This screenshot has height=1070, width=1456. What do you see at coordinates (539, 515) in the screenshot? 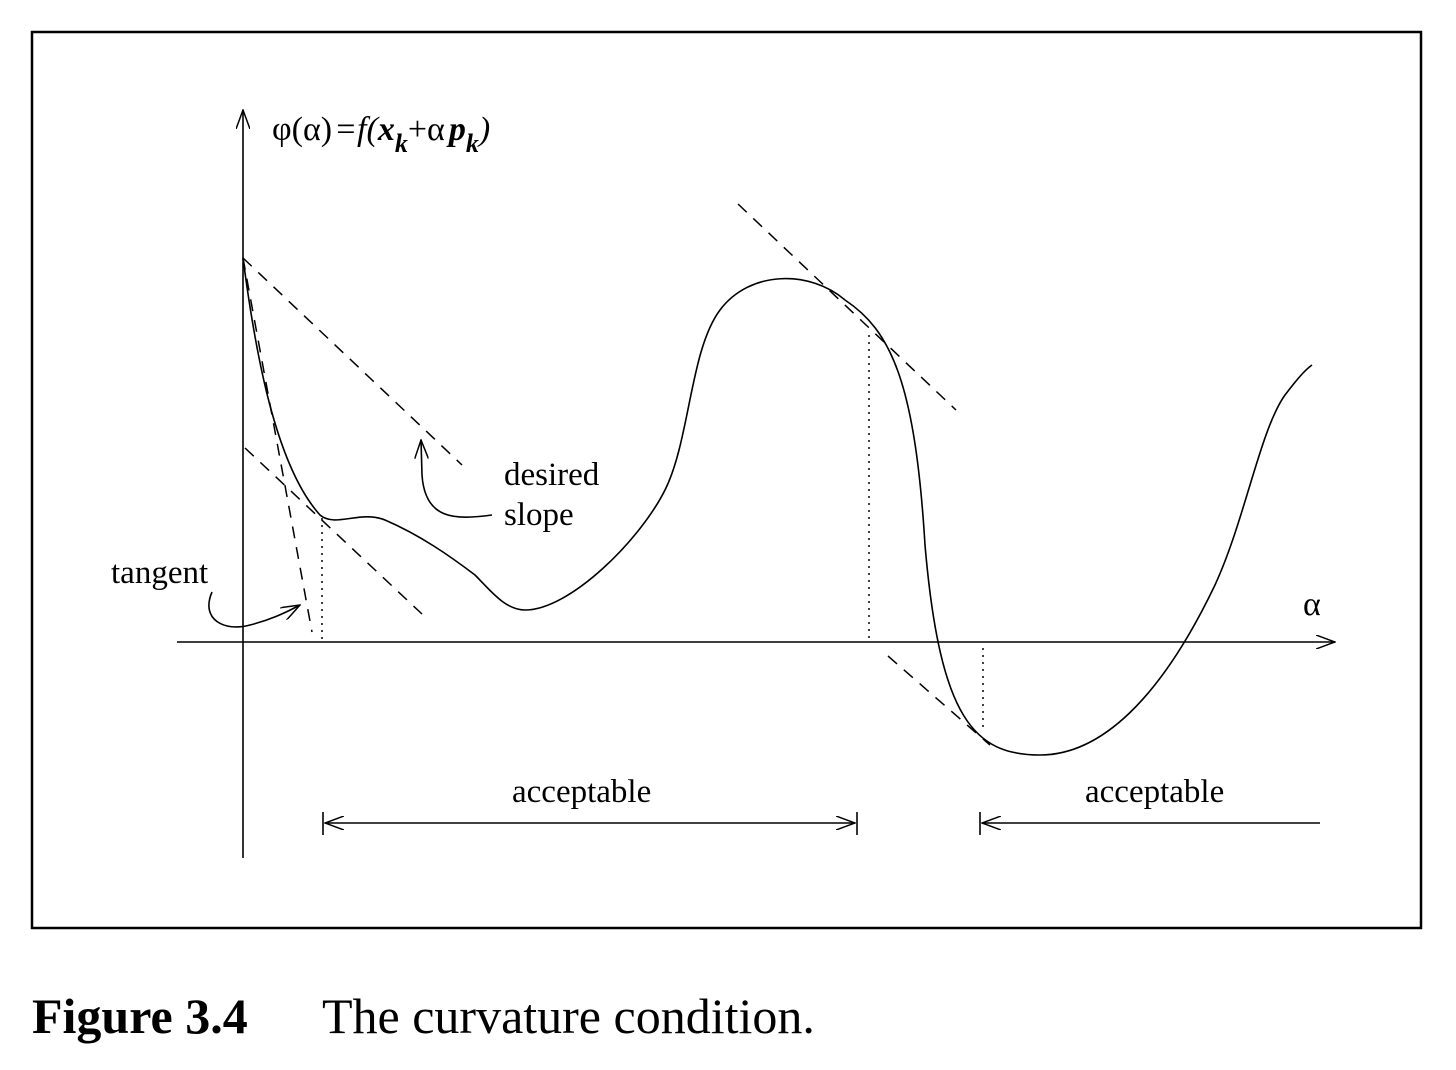
I see `desired-slope-label-line2: slope` at bounding box center [539, 515].